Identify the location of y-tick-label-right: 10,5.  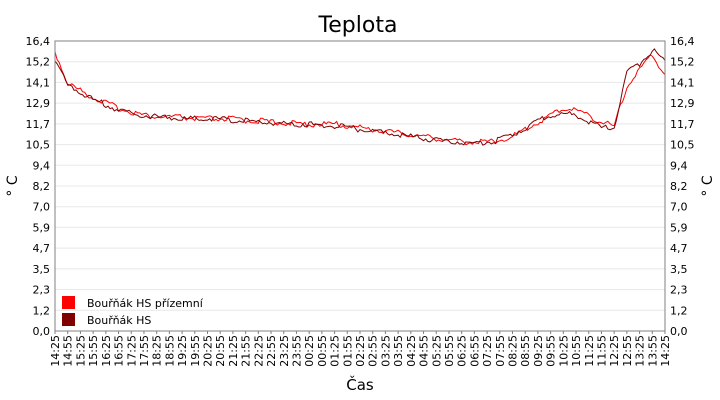
(682, 145).